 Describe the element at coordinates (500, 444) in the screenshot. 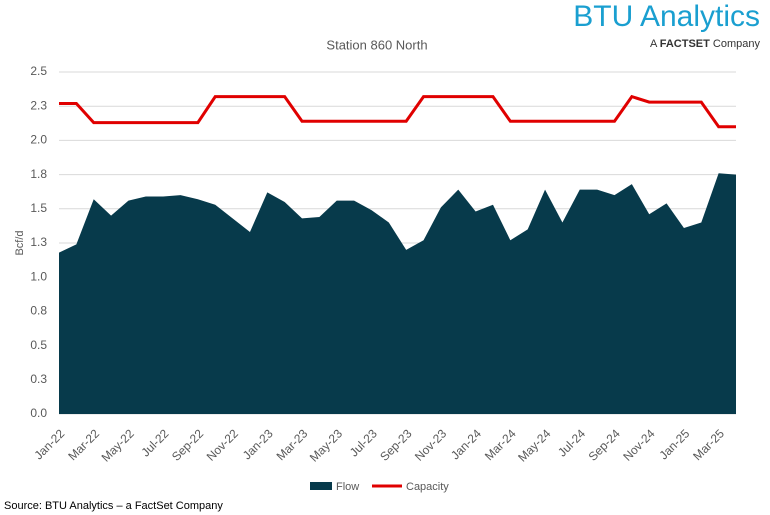

I see `x-tick-label: Mar-24` at that location.